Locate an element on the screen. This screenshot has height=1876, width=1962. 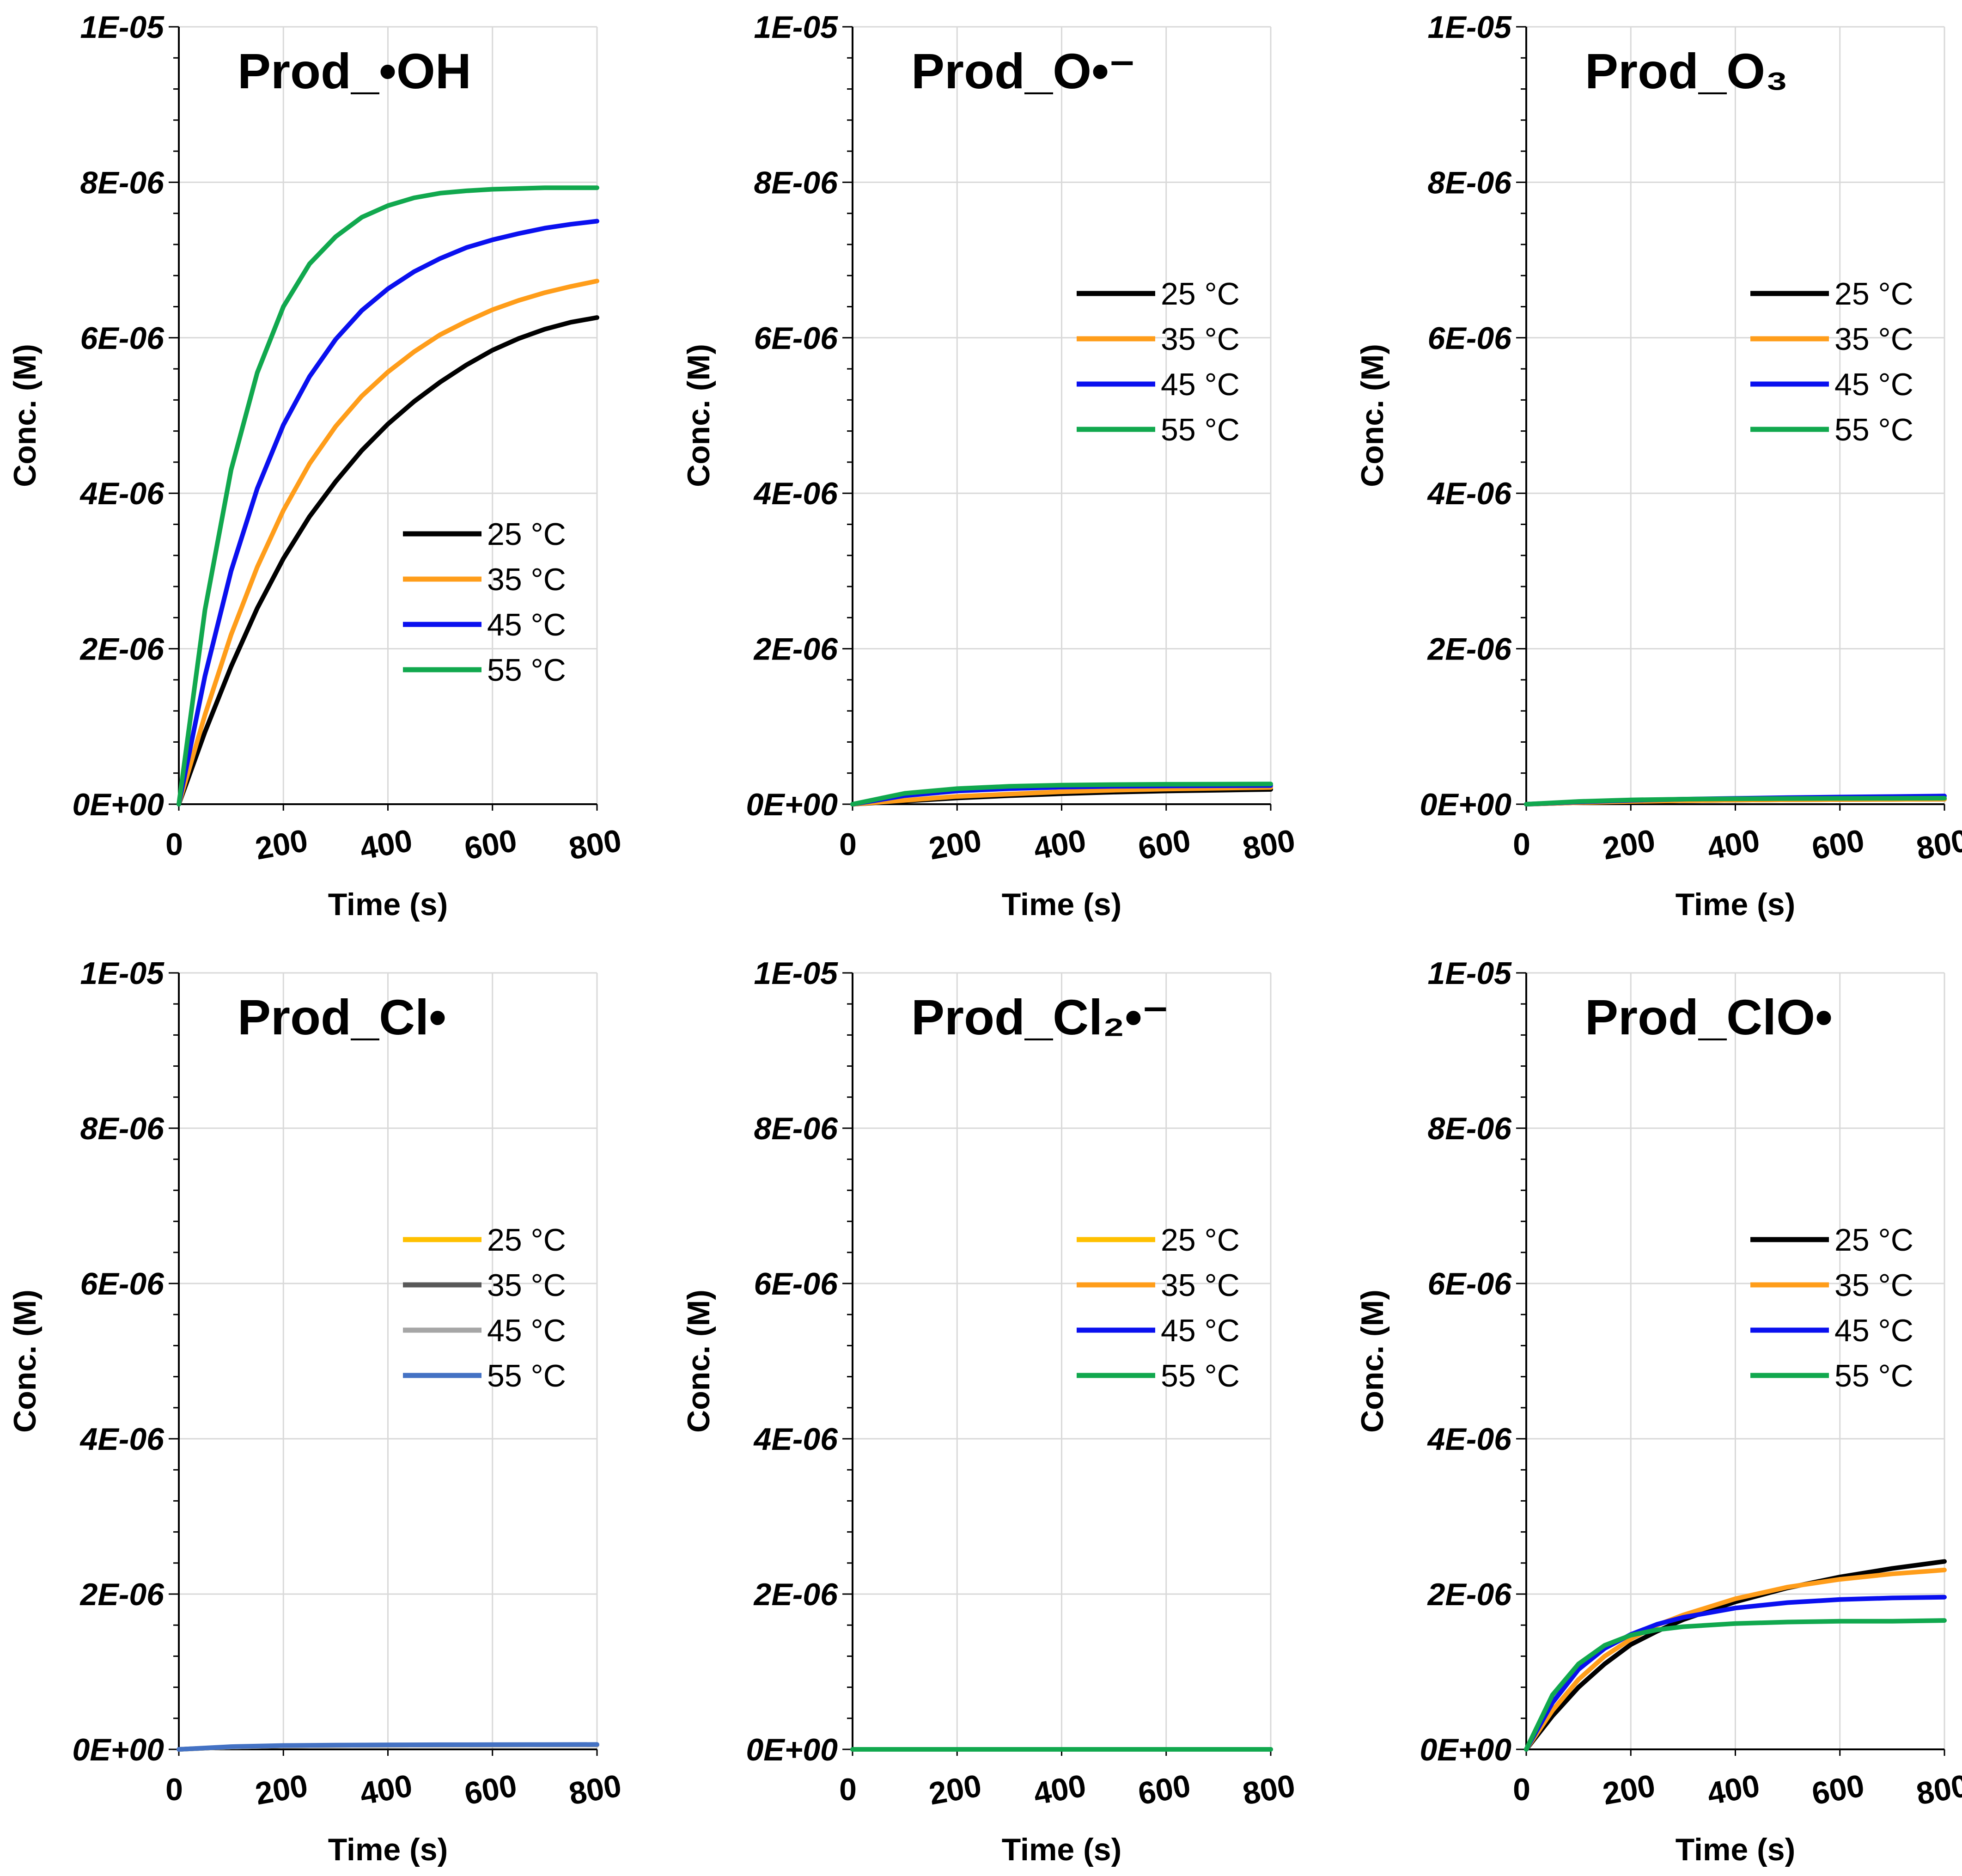
panel-title: Prod_Cl• is located at coordinates (342, 1017).